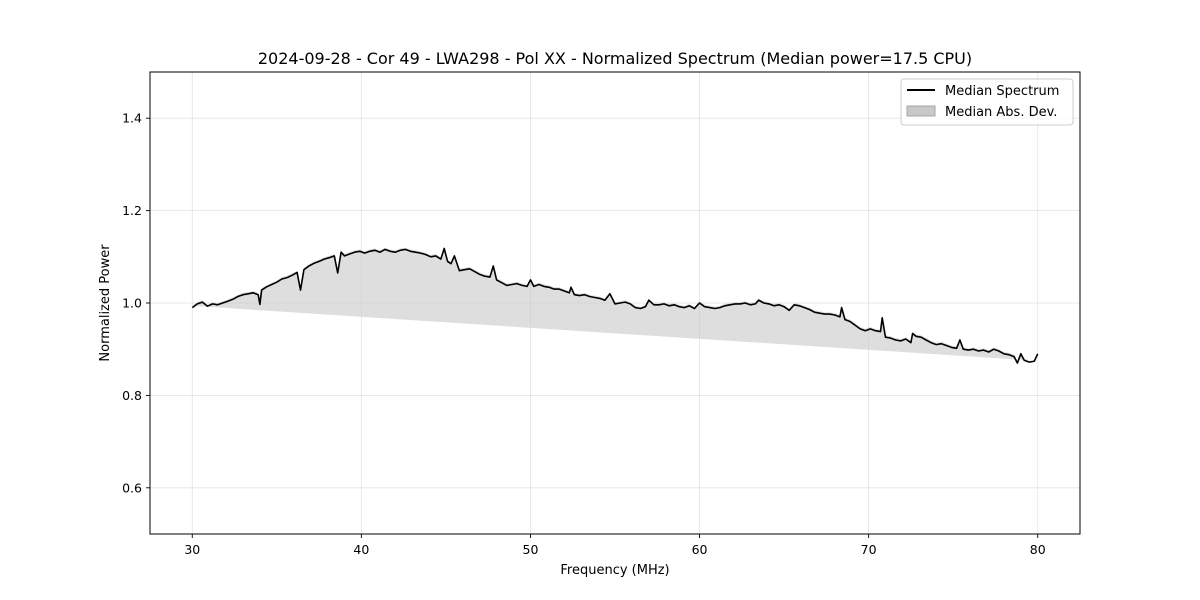 Image resolution: width=1200 pixels, height=600 pixels. What do you see at coordinates (1001, 112) in the screenshot?
I see `legend-entry-median-abs-dev: Median Abs. Dev.` at bounding box center [1001, 112].